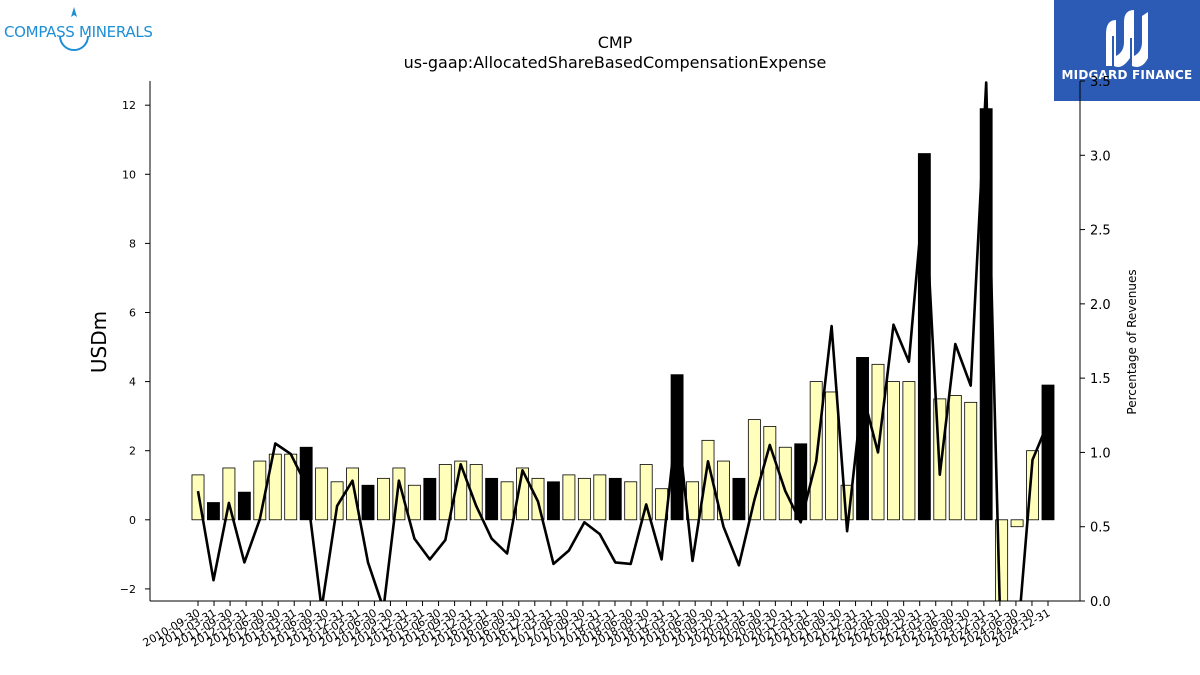 This screenshot has height=675, width=1200. I want to click on y2-tick-label: 2.0, so click(1100, 305).